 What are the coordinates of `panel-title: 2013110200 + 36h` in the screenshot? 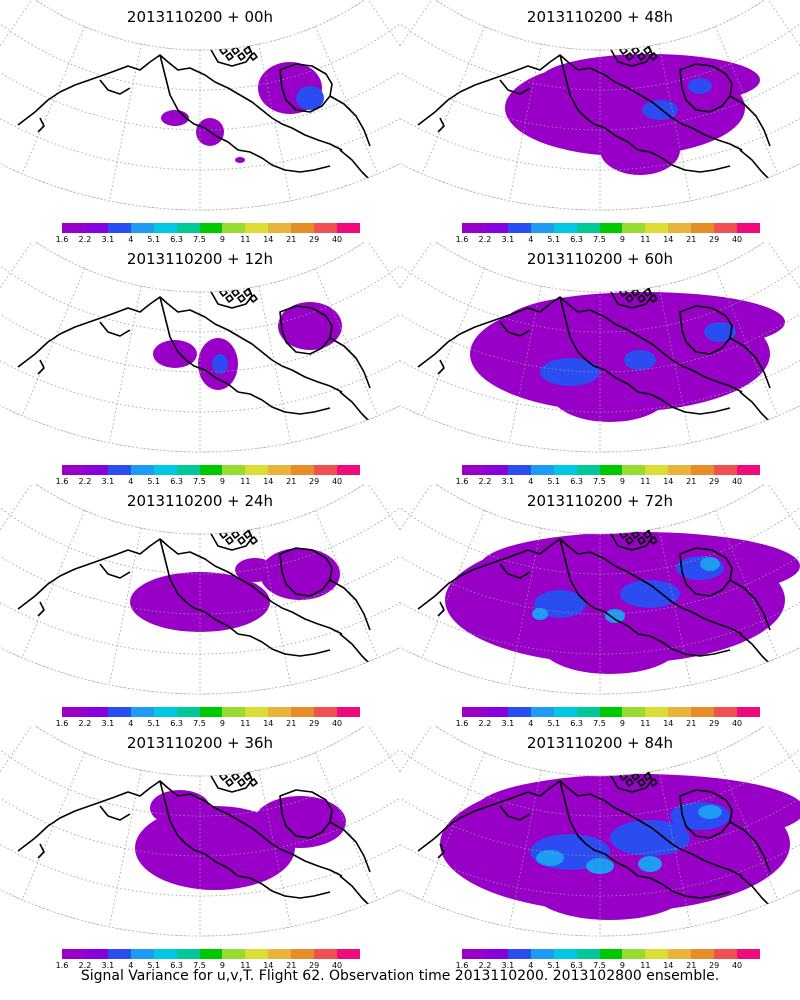 It's located at (200, 743).